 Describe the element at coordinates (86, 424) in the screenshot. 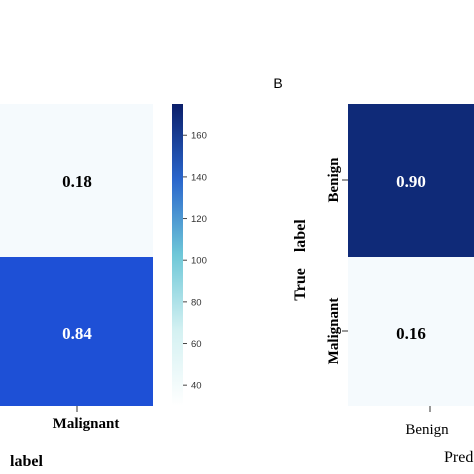

I see `heatmap-a-x-tick-label: Malignant` at that location.